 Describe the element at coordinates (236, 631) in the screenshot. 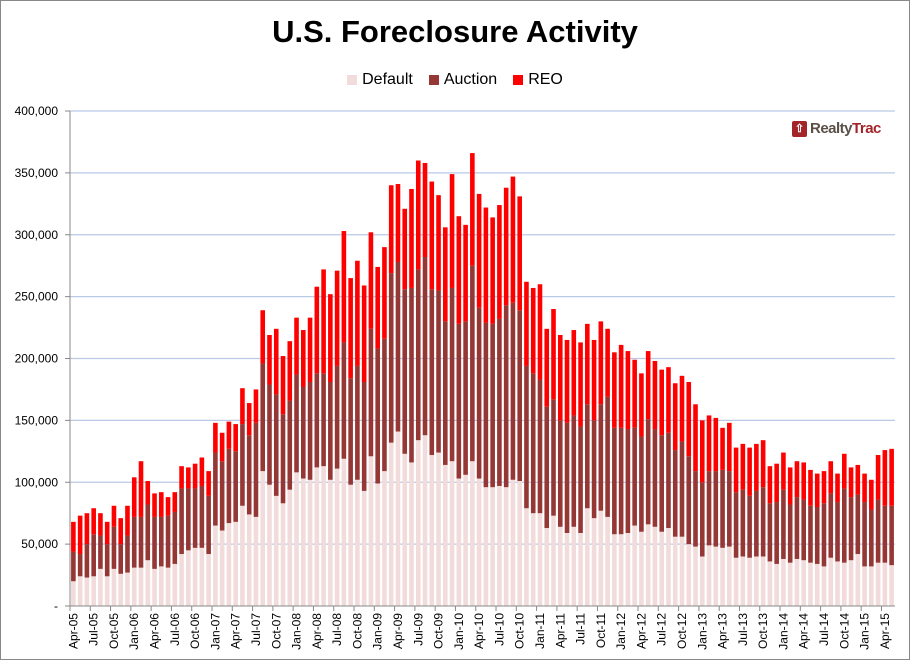

I see `x-tick-label: Apr-07` at that location.